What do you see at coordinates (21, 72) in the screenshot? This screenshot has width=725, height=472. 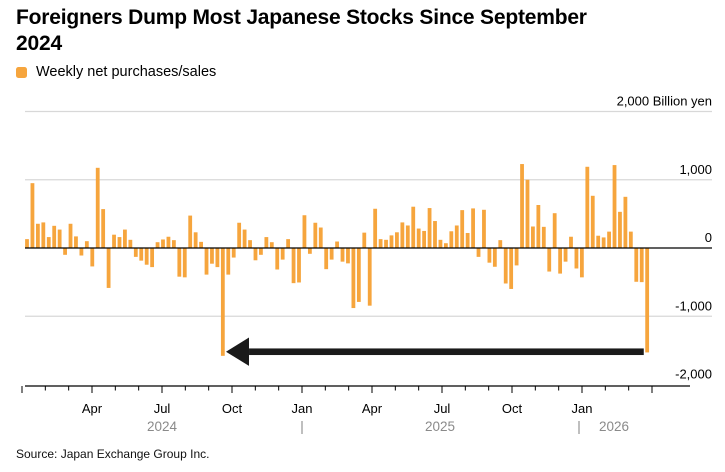 I see `legend-swatch-icon` at bounding box center [21, 72].